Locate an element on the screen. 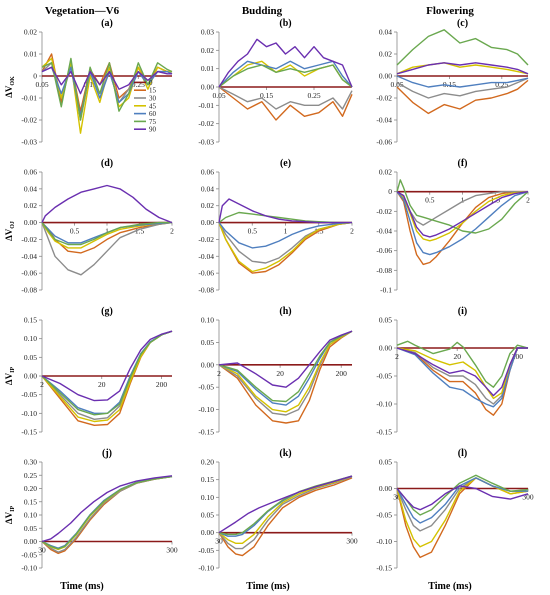  x-tick-label: 1.5 is located at coordinates (140, 231).